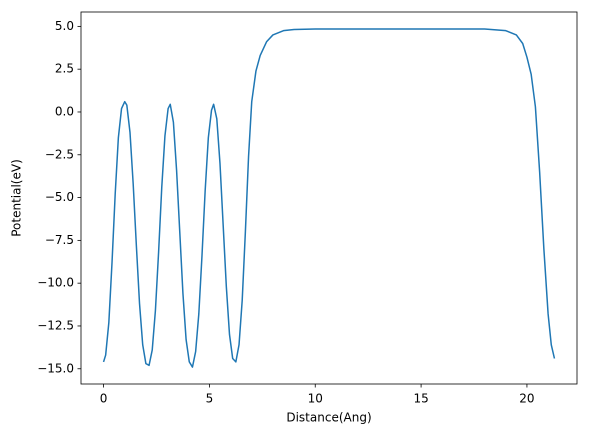 This screenshot has height=442, width=600. What do you see at coordinates (59, 240) in the screenshot?
I see `y-tick-label: −7.5` at bounding box center [59, 240].